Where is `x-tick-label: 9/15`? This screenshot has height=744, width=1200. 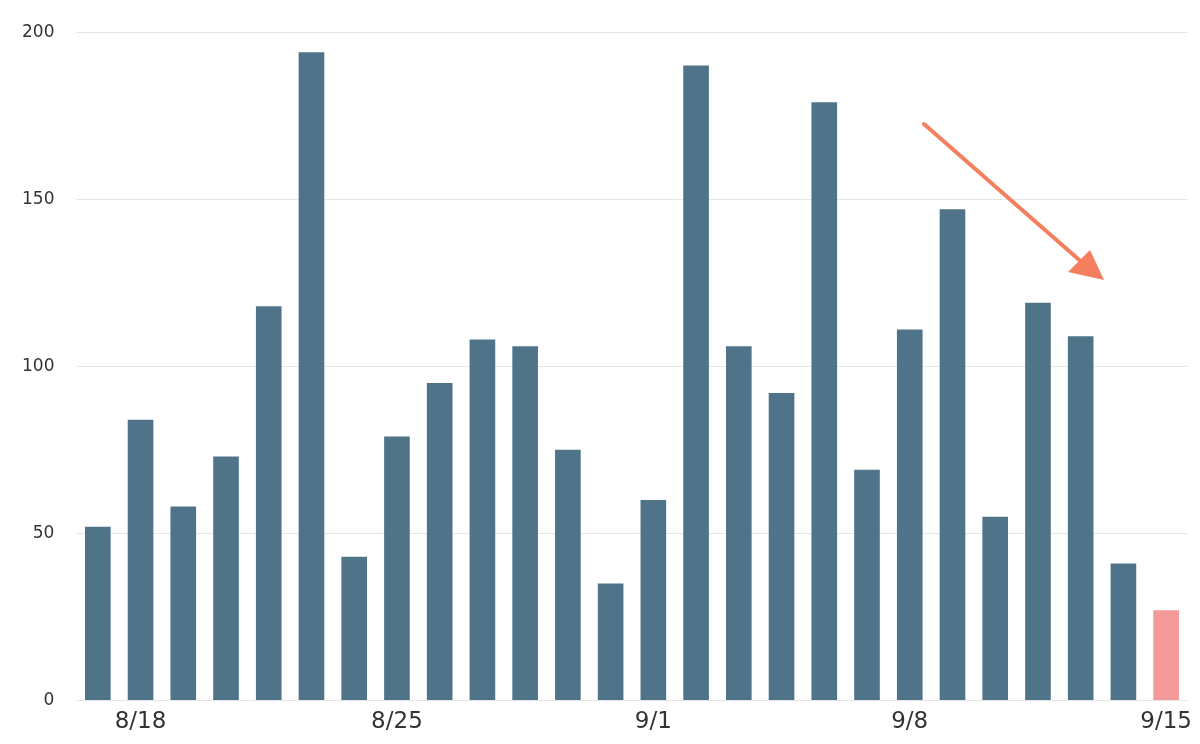 x-tick-label: 9/15 is located at coordinates (1166, 720).